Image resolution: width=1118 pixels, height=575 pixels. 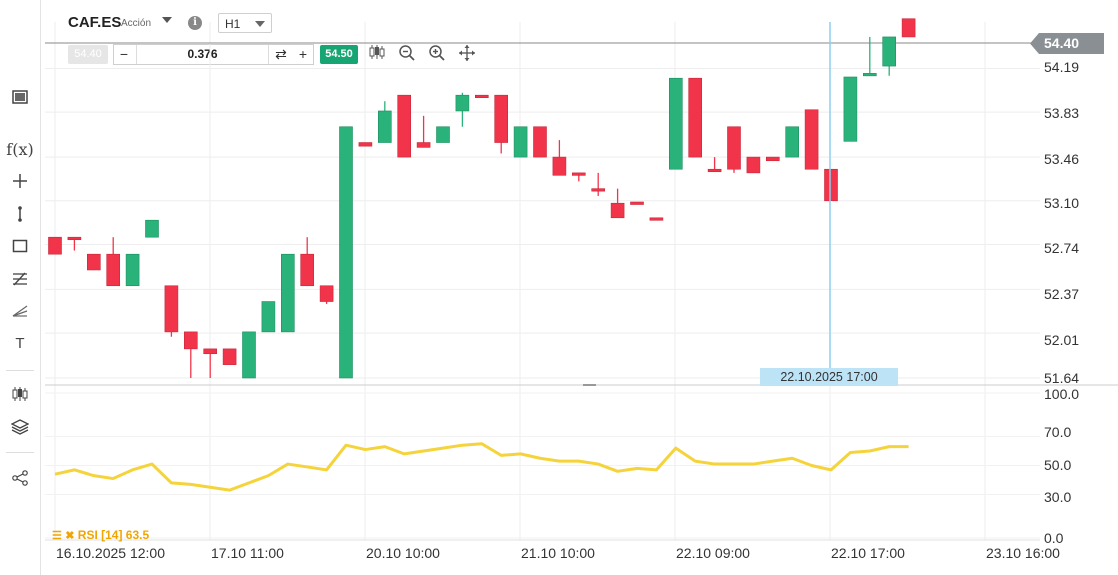 What do you see at coordinates (110, 553) in the screenshot?
I see `time-tick: 16.10.2025 12:00` at bounding box center [110, 553].